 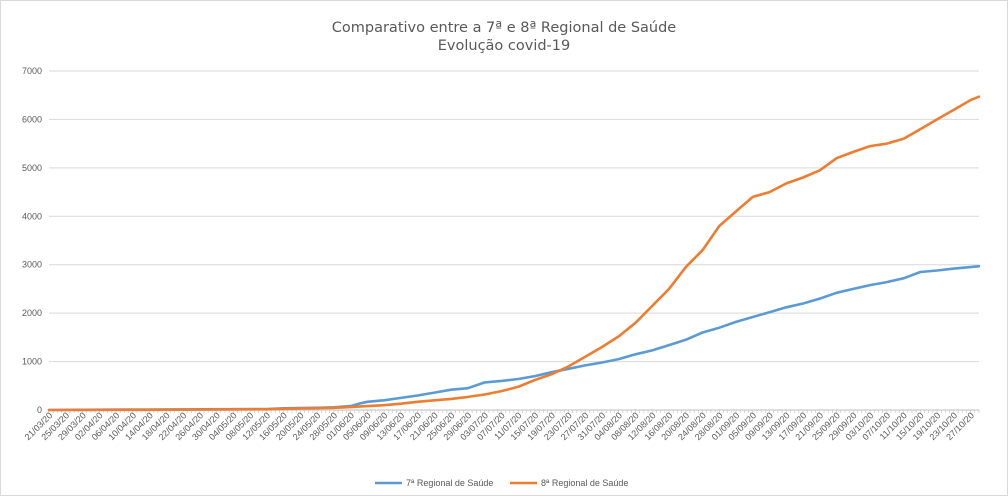 I want to click on y-tick-label: 2000, so click(x=32, y=313).